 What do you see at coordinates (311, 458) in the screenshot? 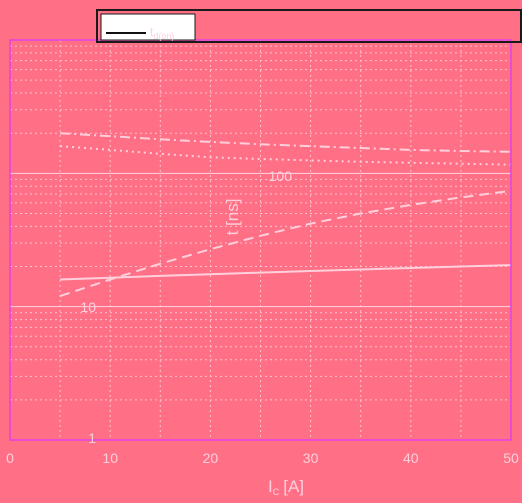
I see `x-tick-label: 30` at bounding box center [311, 458].